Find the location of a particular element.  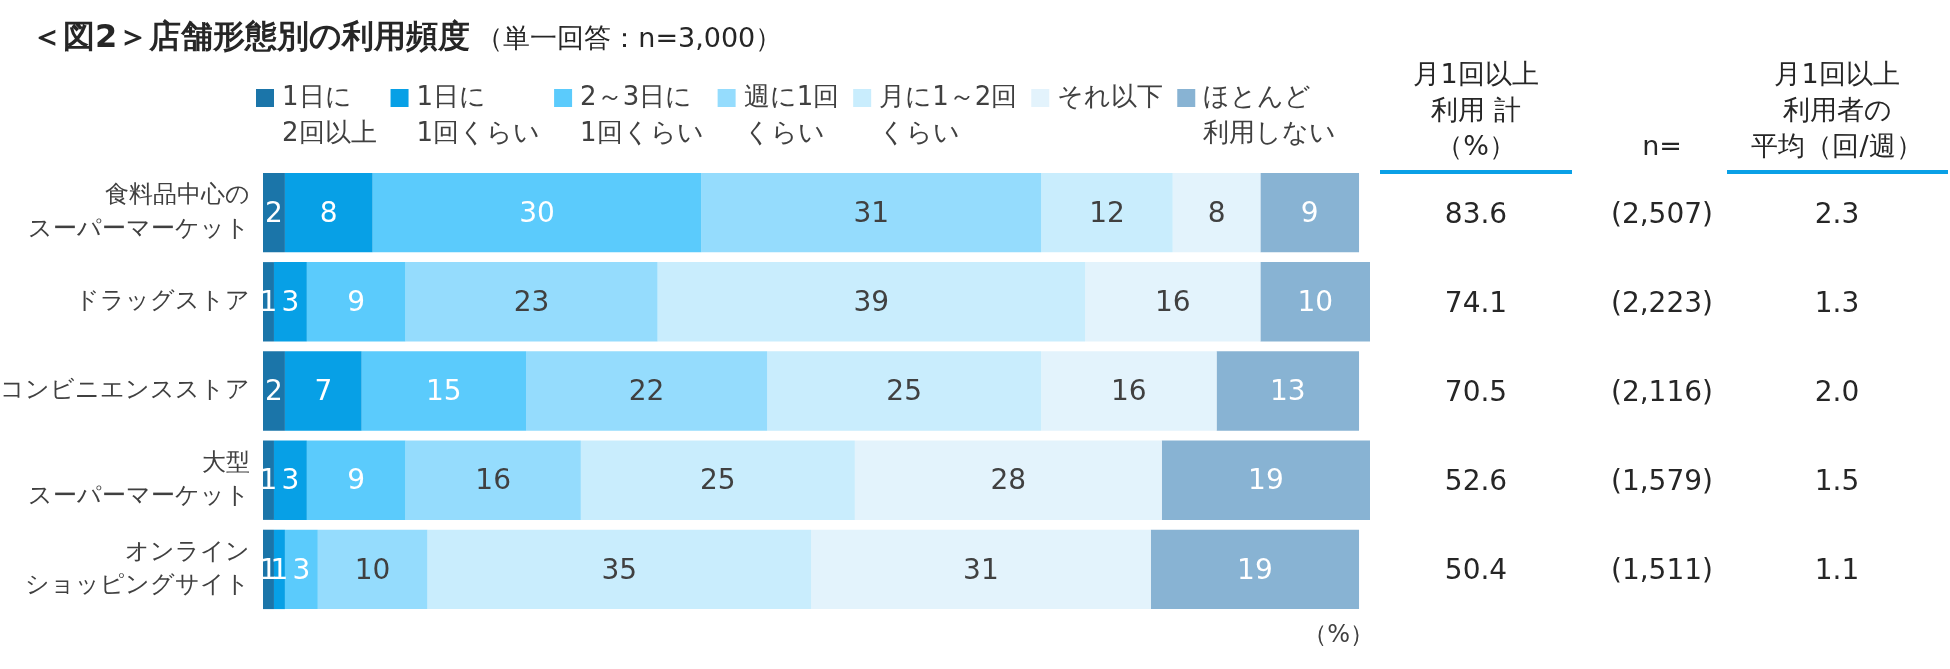

y-tick-label: コンビニエンスストア is located at coordinates (125, 389).